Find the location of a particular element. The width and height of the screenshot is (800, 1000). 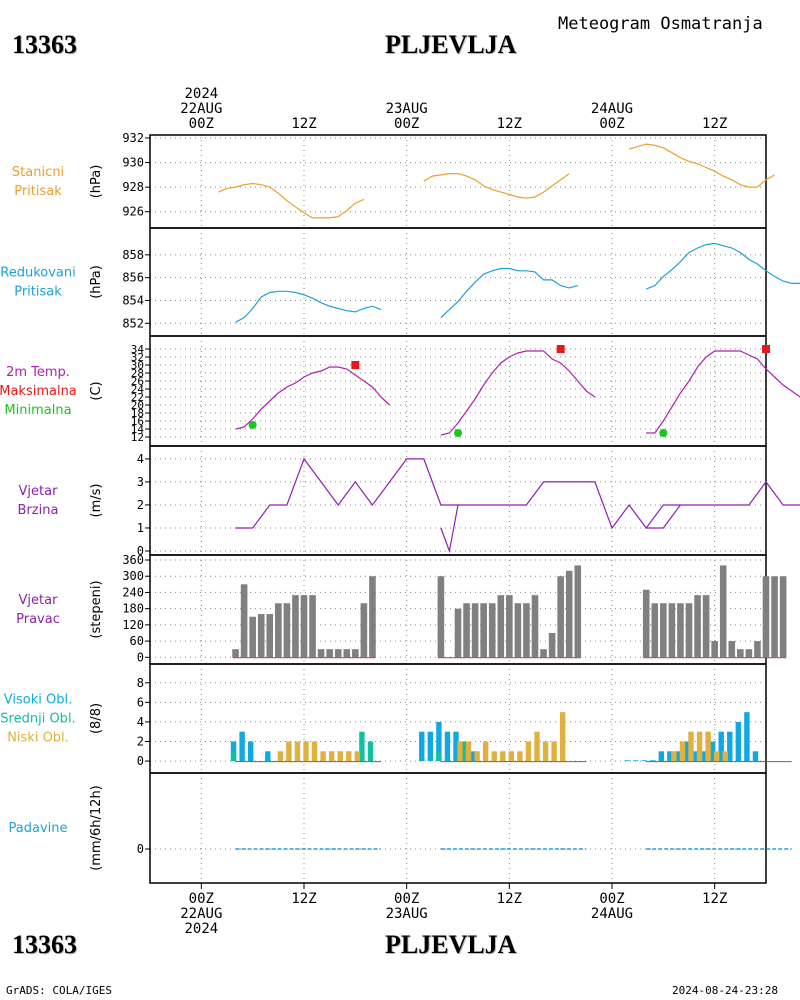

y-tick-label: 928 is located at coordinates (133, 187).